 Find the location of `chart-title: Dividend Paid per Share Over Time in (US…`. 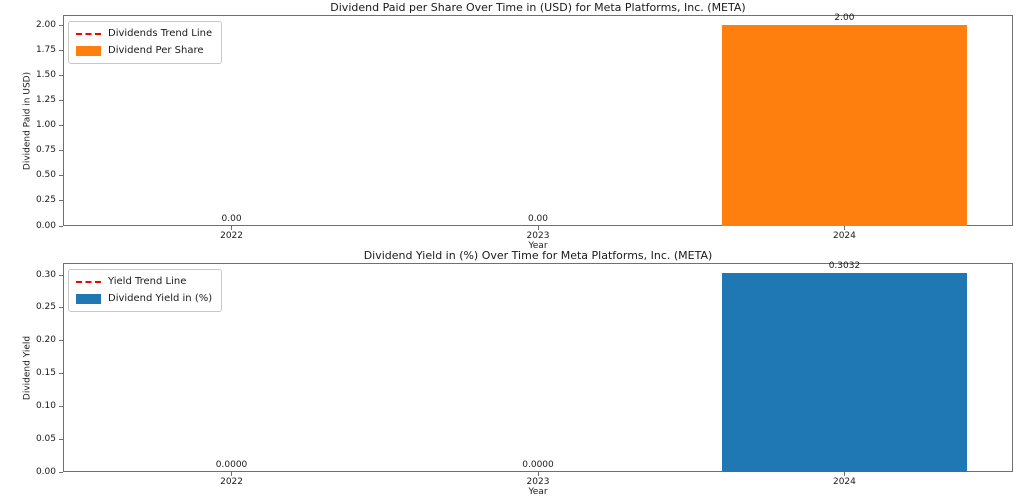

chart-title: Dividend Paid per Share Over Time in (US… is located at coordinates (538, 7).